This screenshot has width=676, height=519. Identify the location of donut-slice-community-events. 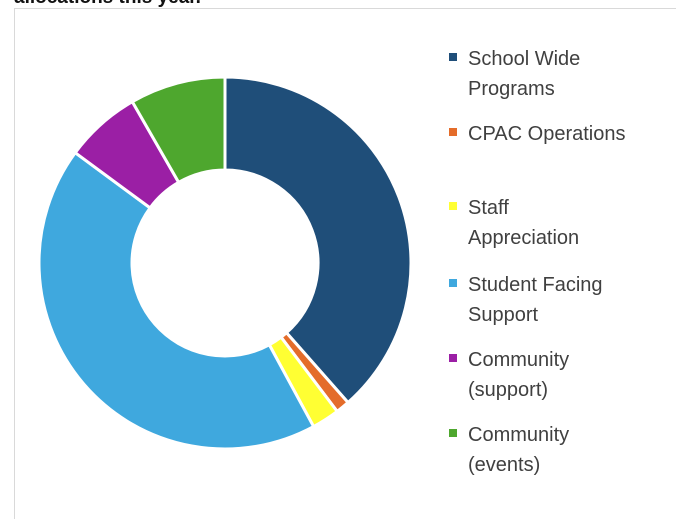
(178, 130).